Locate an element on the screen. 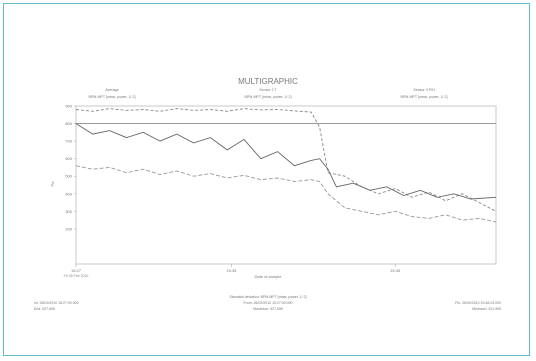  chart-title: MULTIGRAPHIC is located at coordinates (268, 81).